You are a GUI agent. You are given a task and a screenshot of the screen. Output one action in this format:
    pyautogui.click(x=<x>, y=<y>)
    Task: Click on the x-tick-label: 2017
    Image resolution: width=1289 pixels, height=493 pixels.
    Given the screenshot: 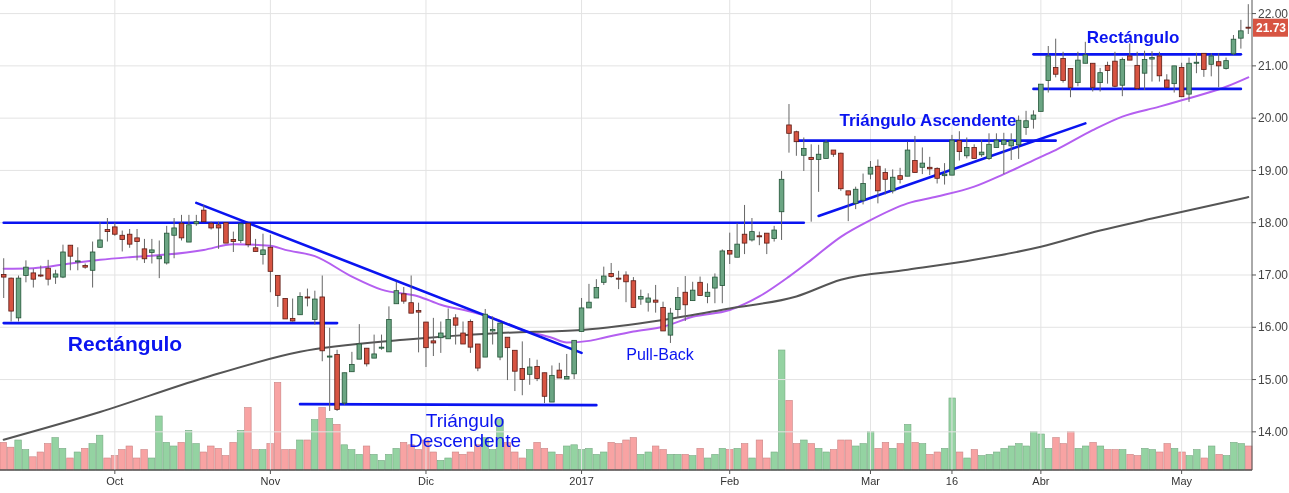 What is the action you would take?
    pyautogui.click(x=581, y=481)
    